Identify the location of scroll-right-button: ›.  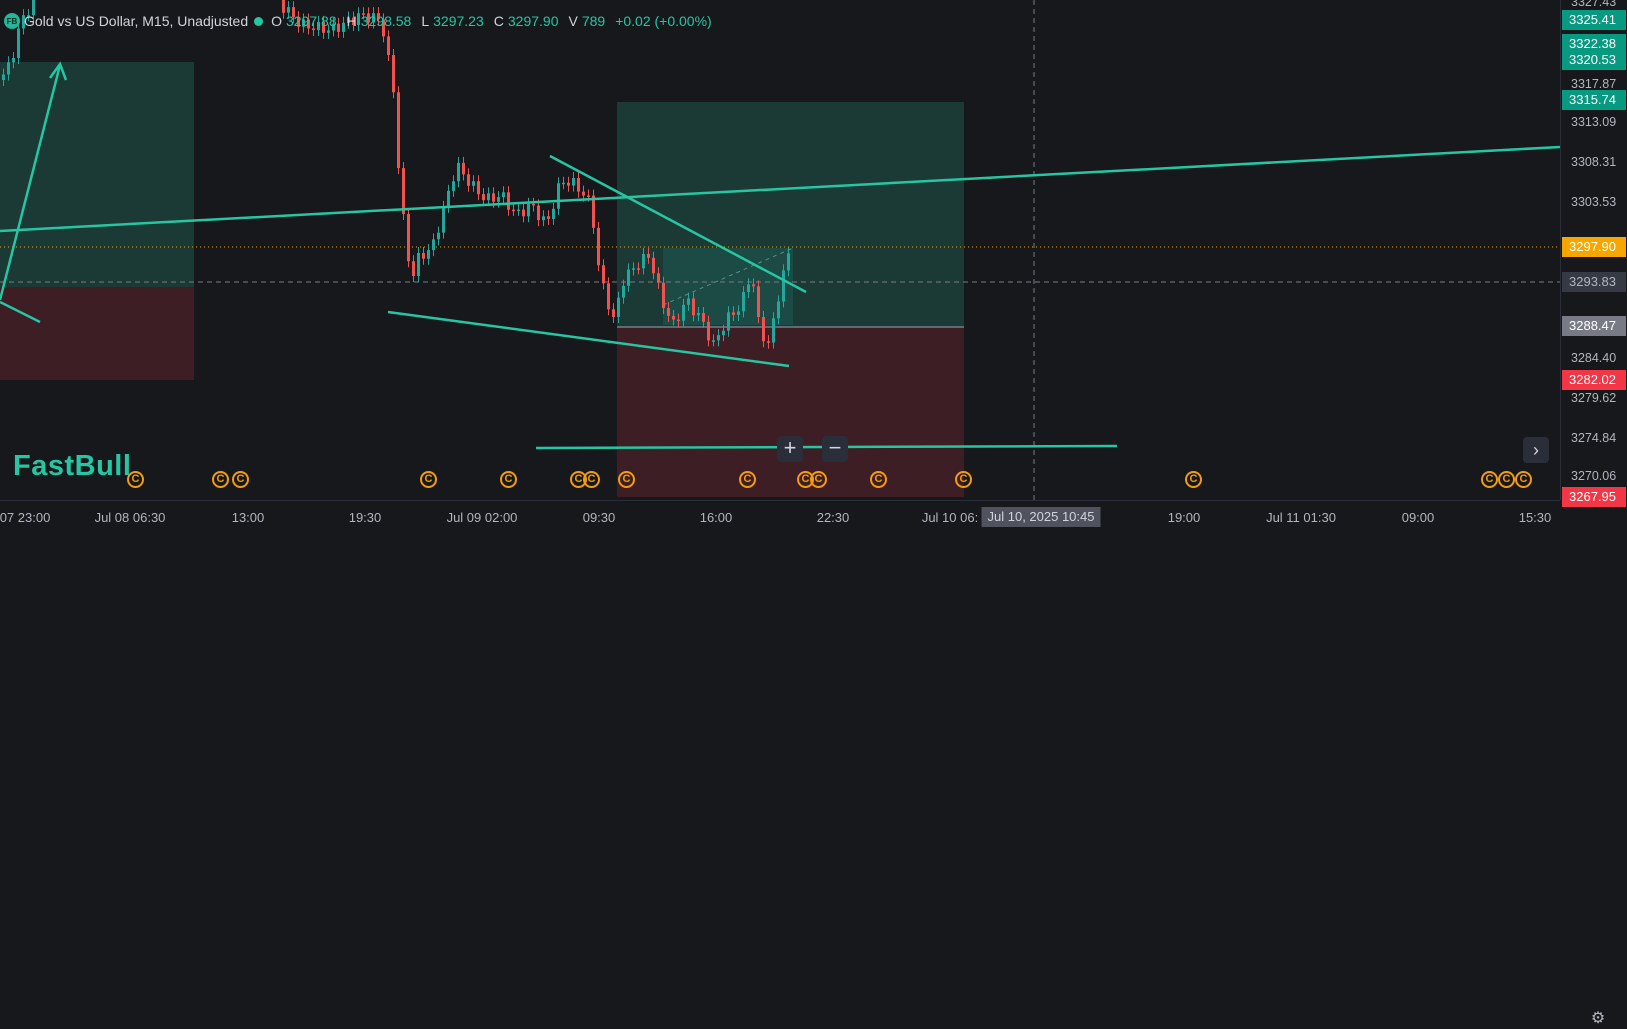
(1536, 450).